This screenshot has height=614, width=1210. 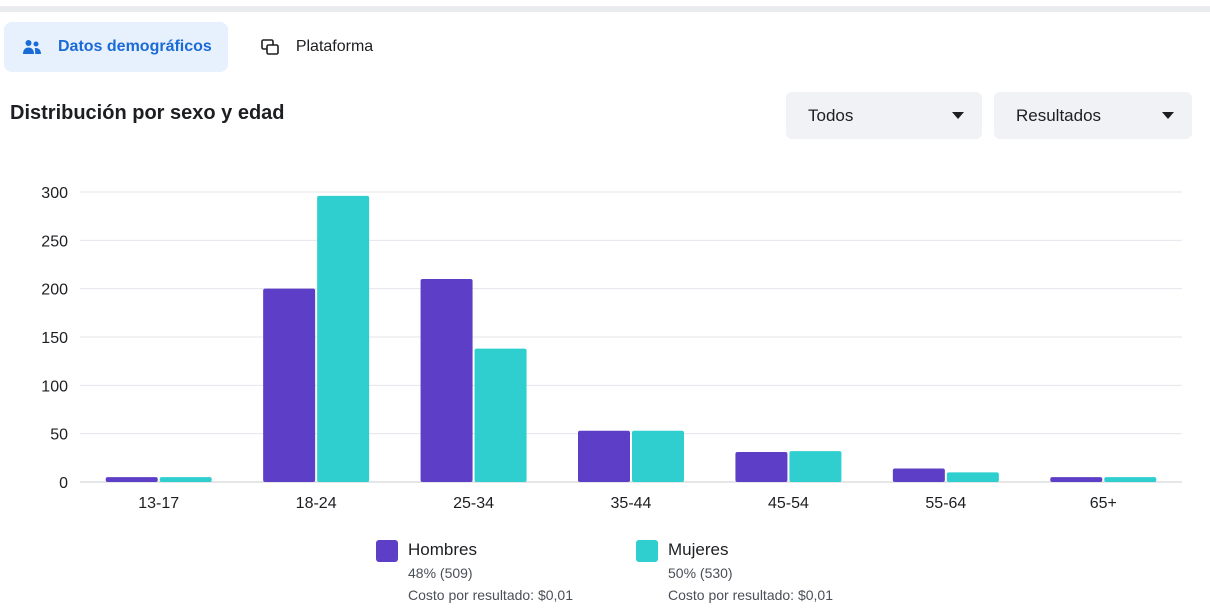 What do you see at coordinates (54, 241) in the screenshot?
I see `y-tick-label: 250` at bounding box center [54, 241].